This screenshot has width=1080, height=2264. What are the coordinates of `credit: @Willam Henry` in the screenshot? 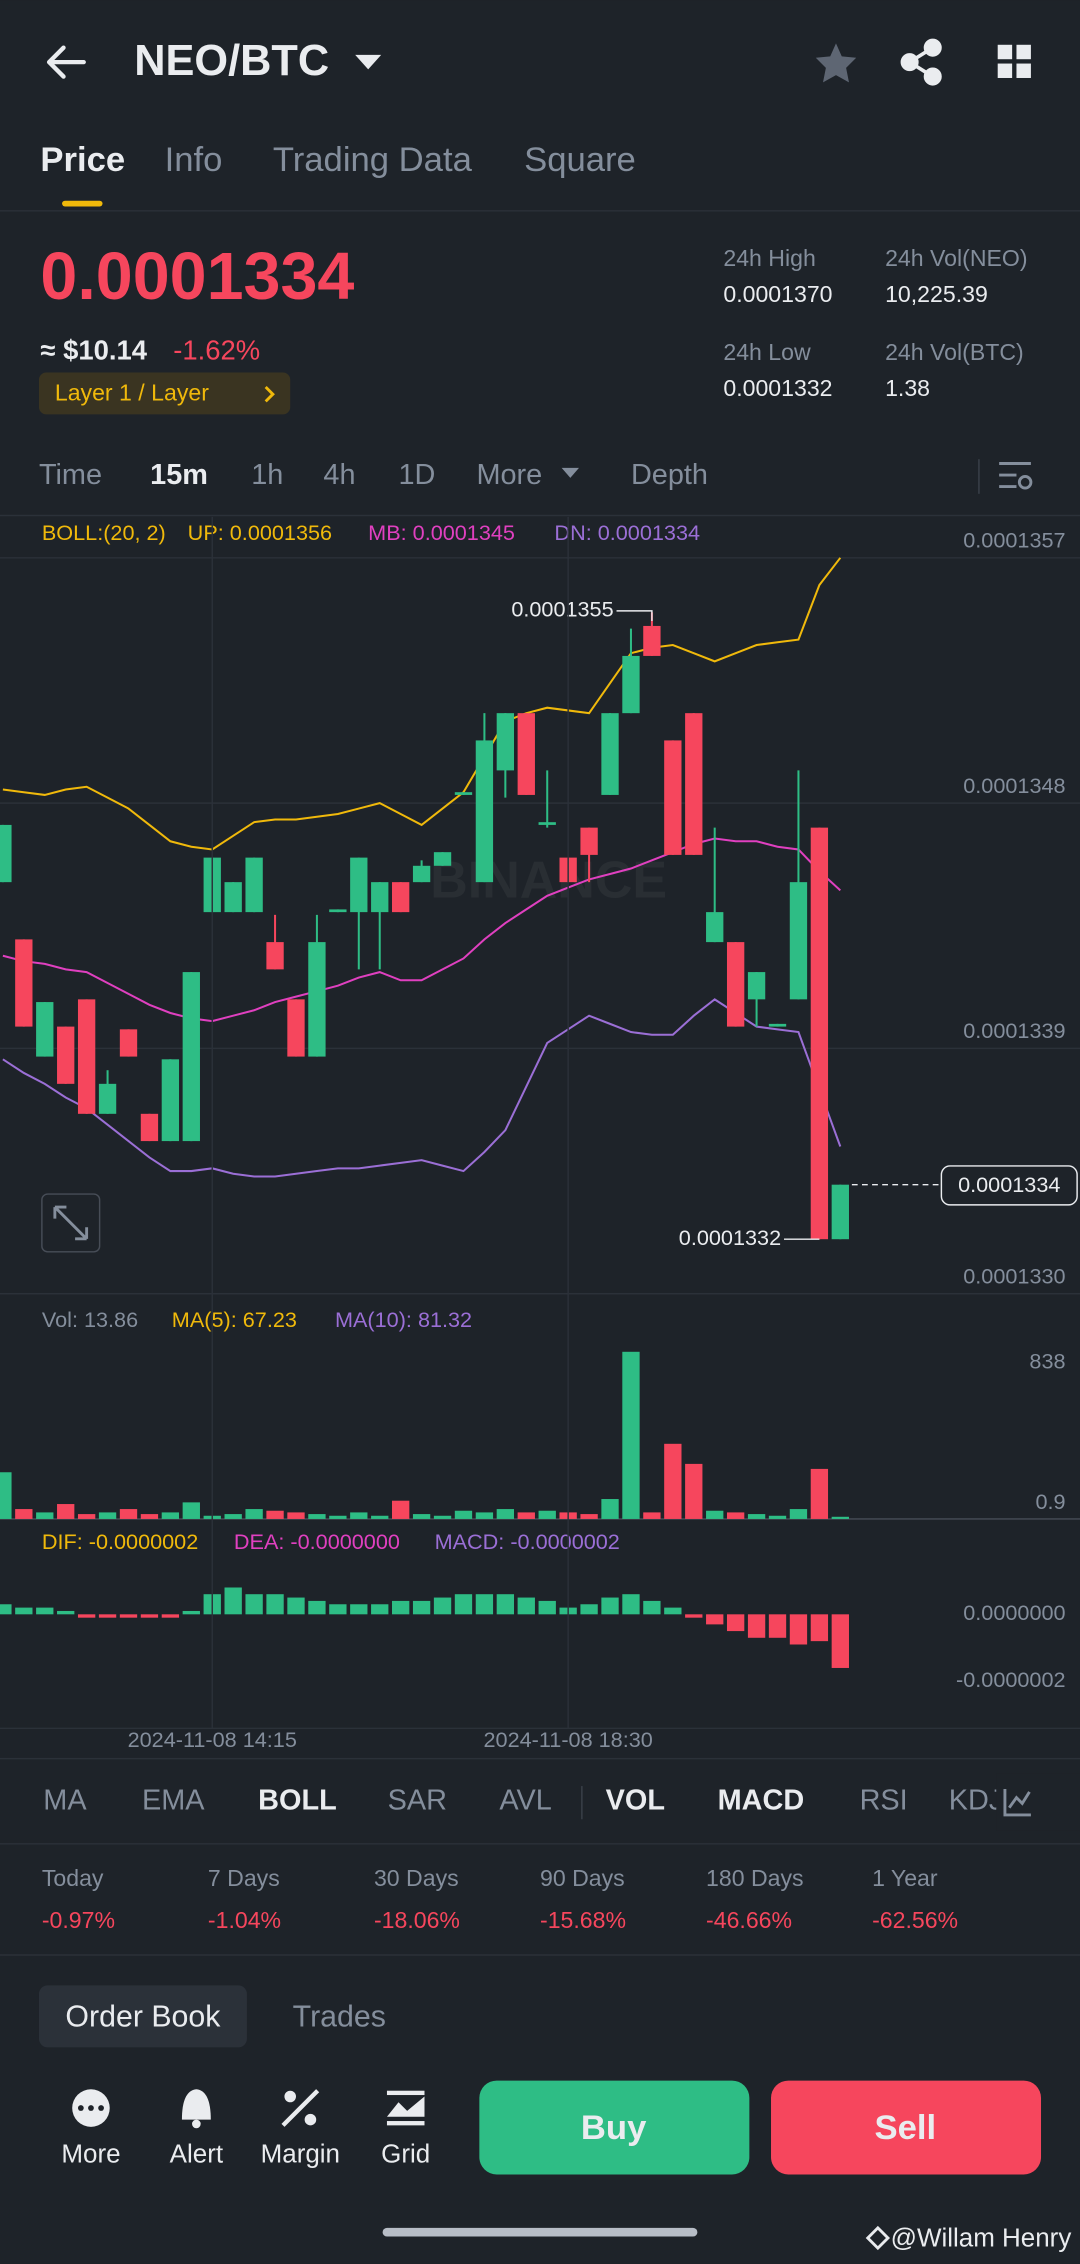 It's located at (981, 2237).